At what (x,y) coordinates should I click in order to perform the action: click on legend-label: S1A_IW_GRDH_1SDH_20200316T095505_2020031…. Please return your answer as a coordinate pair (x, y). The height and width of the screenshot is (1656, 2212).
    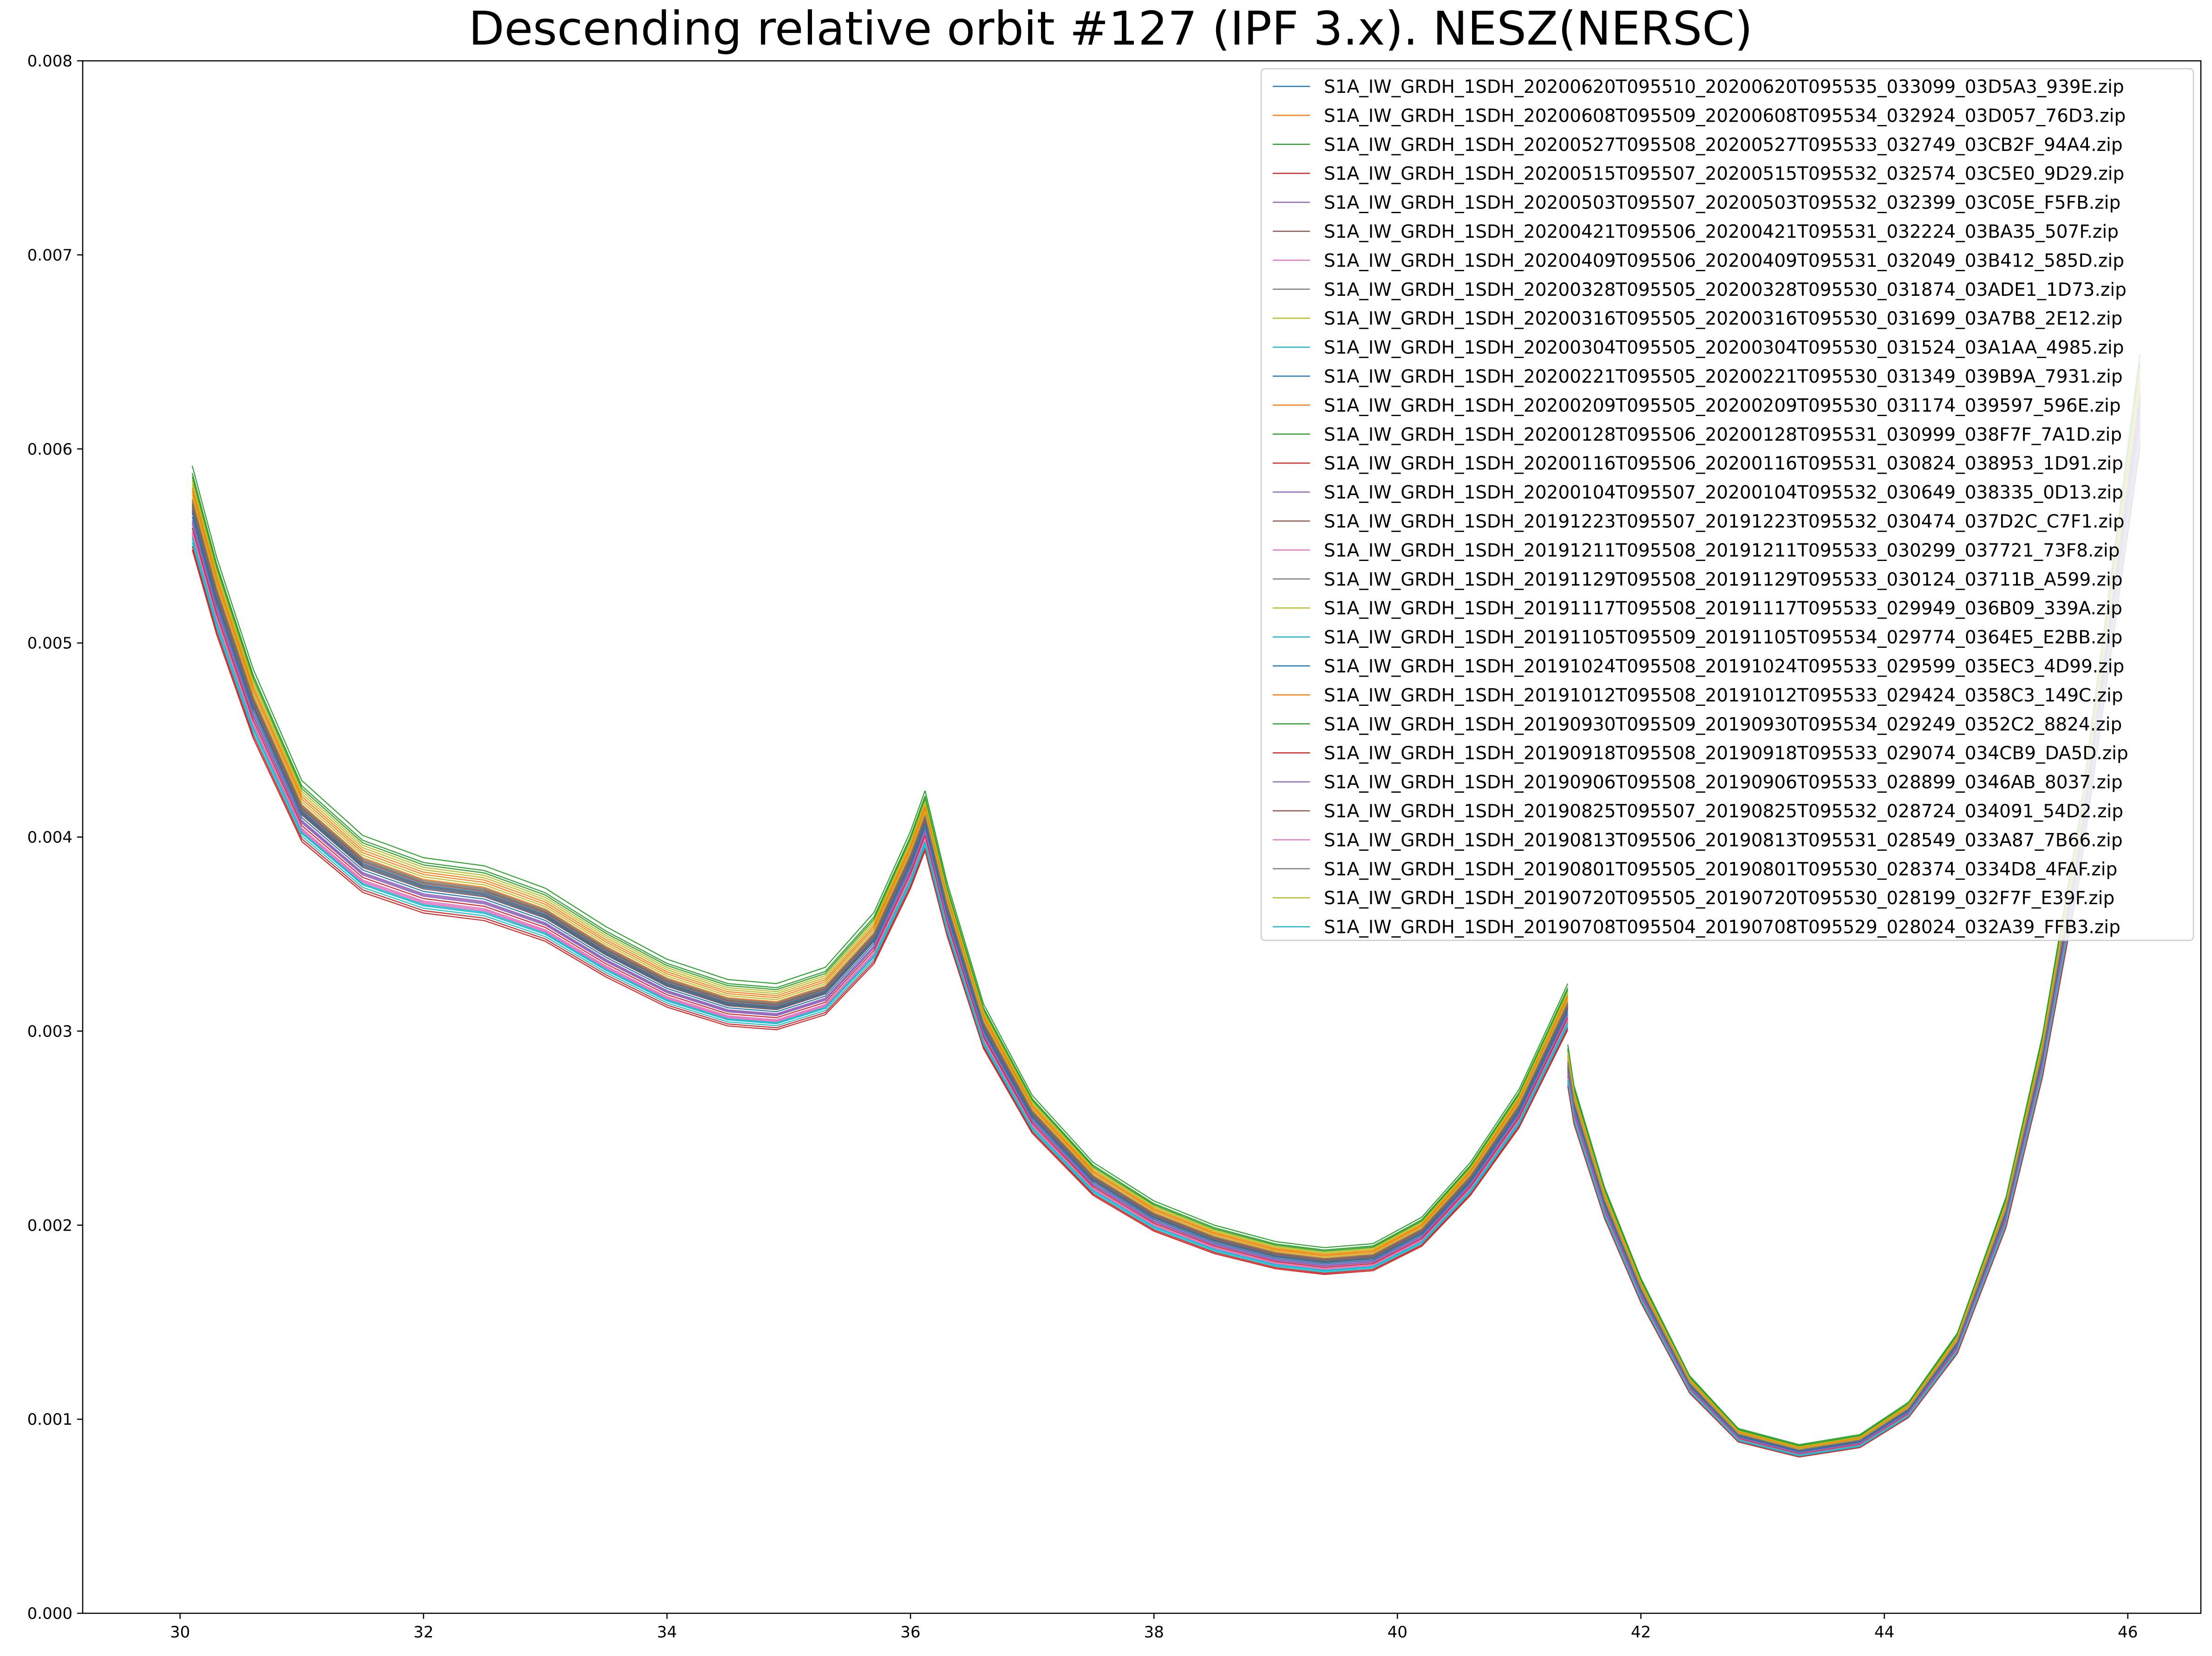
    Looking at the image, I should click on (1723, 318).